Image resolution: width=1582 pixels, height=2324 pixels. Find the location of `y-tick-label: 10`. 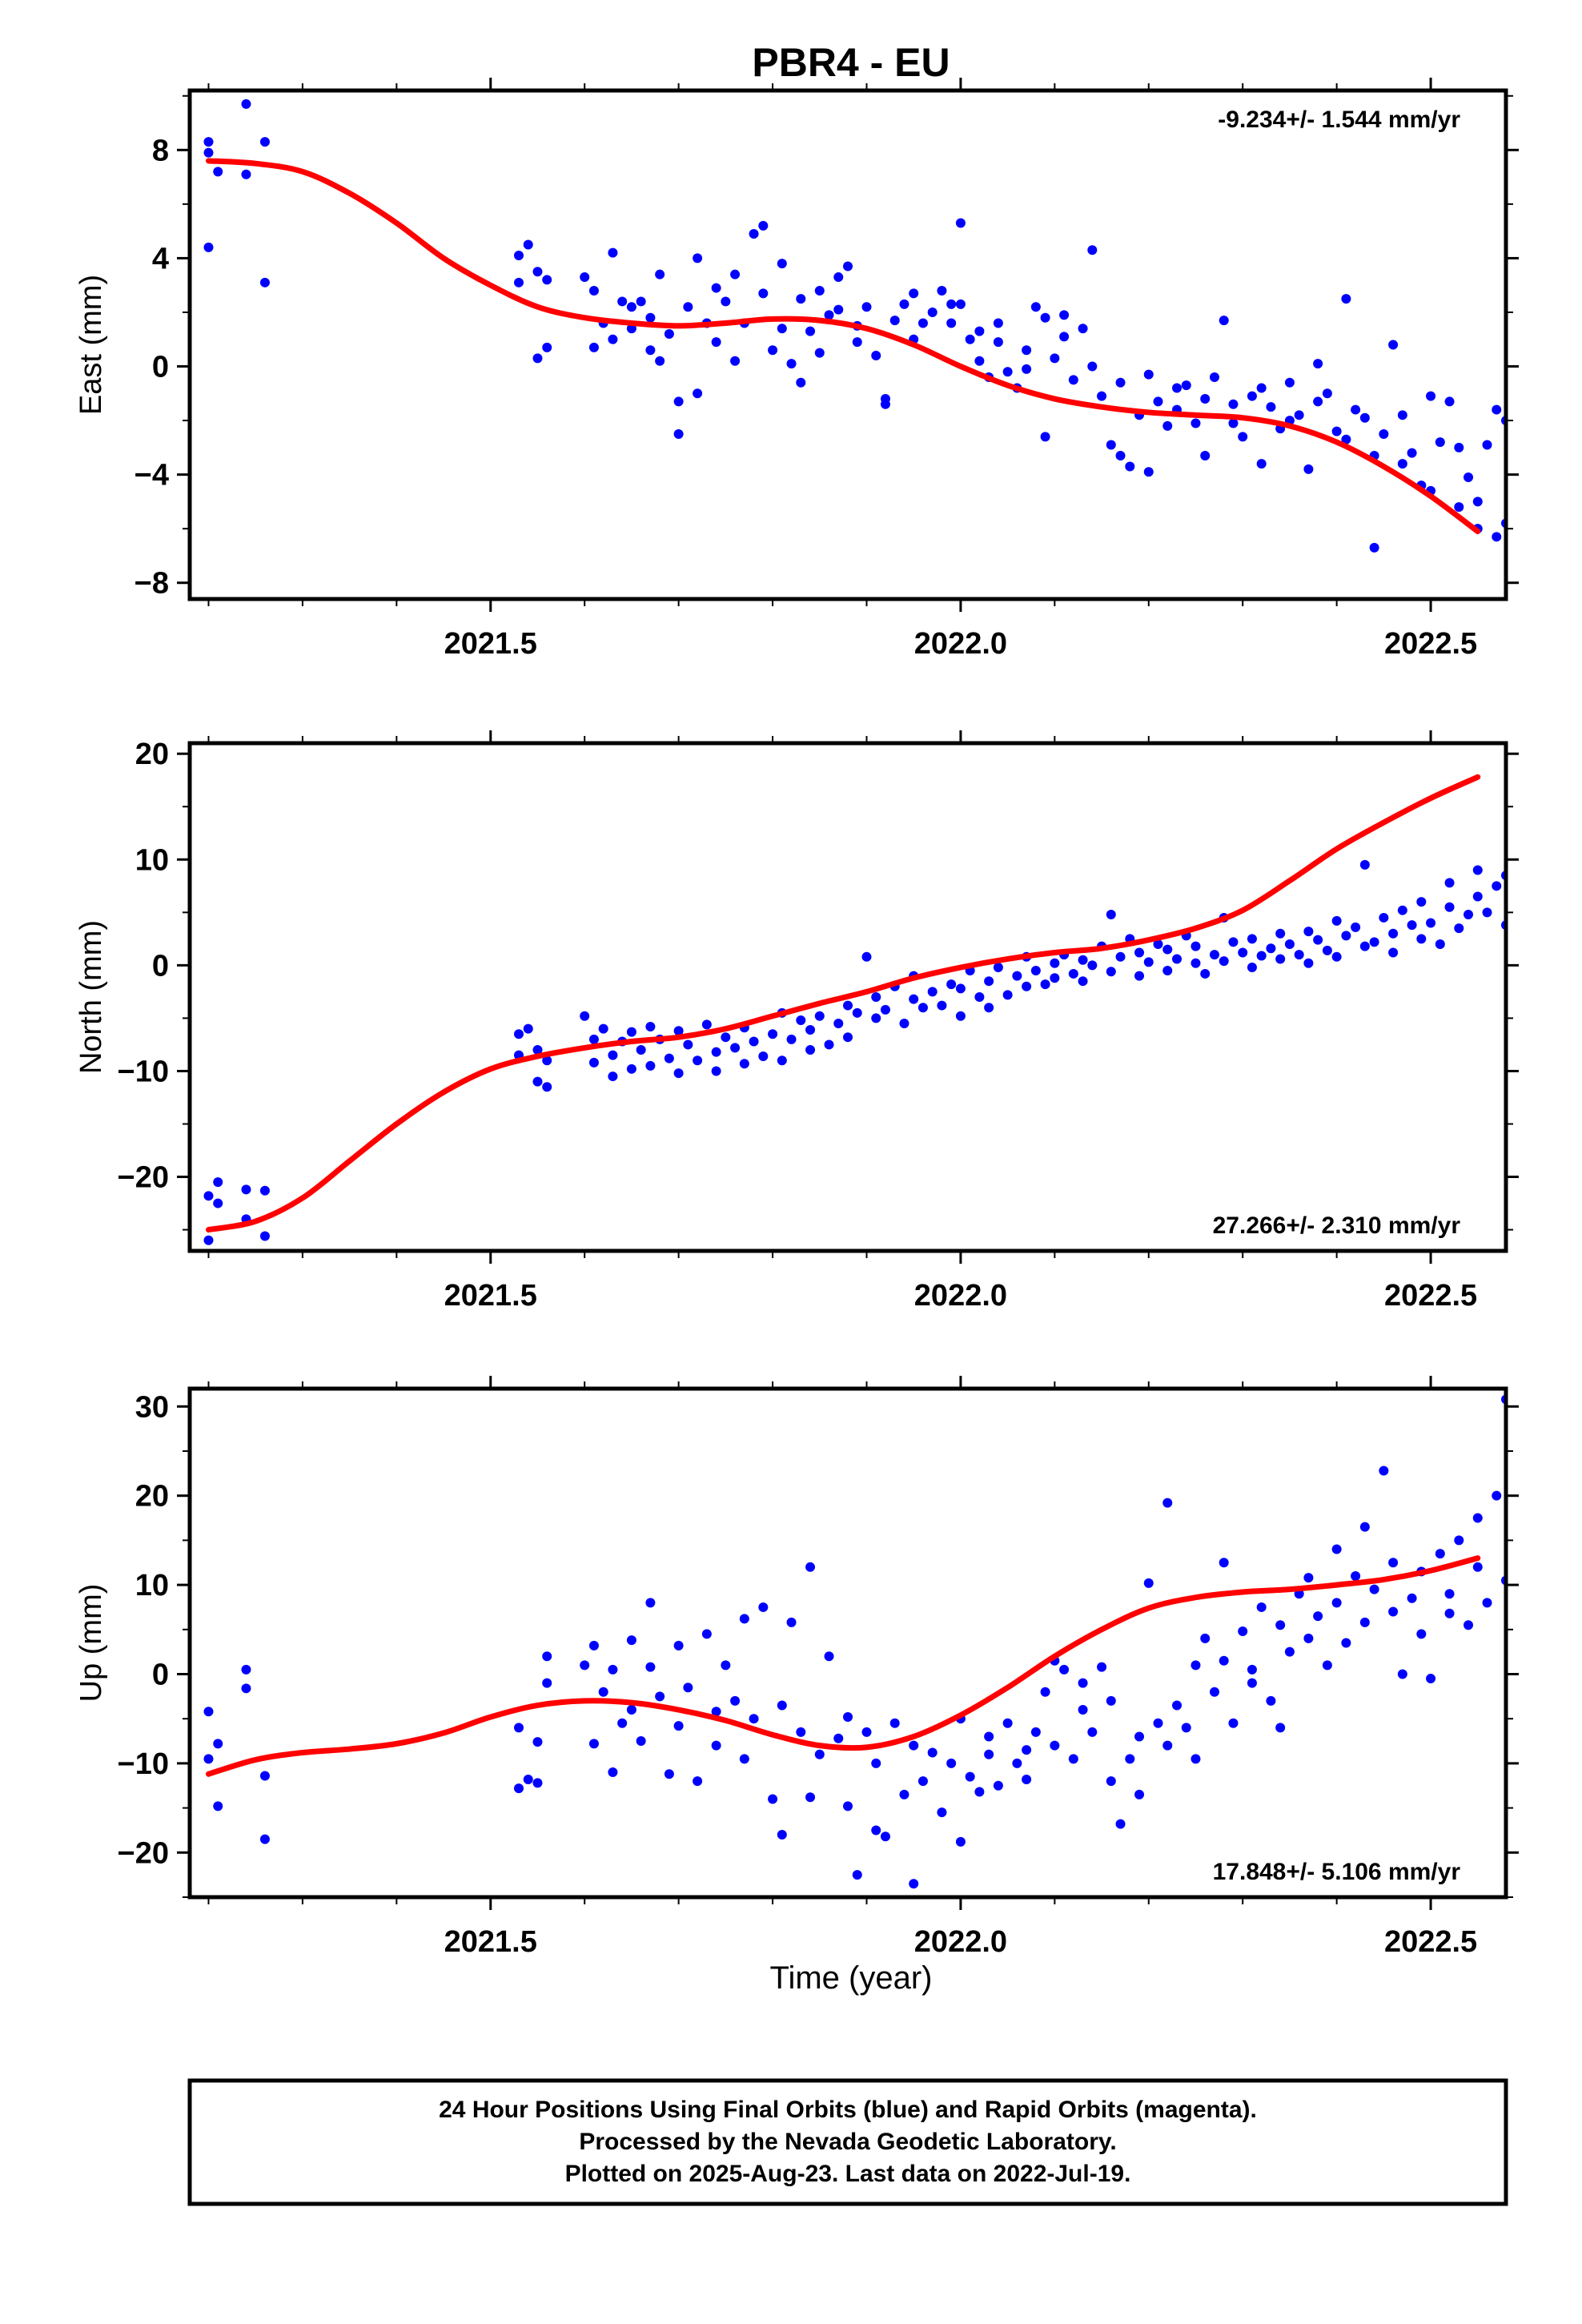

y-tick-label: 10 is located at coordinates (152, 1585).